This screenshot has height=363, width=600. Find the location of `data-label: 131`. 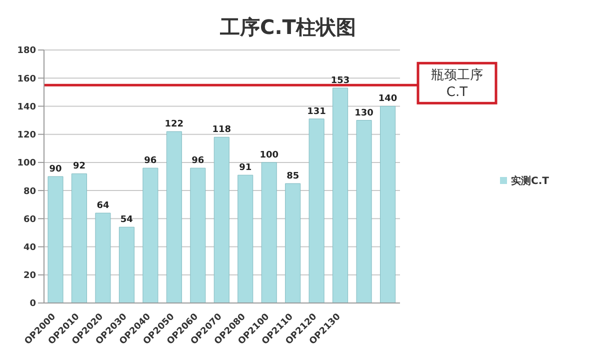

data-label: 131 is located at coordinates (316, 111).